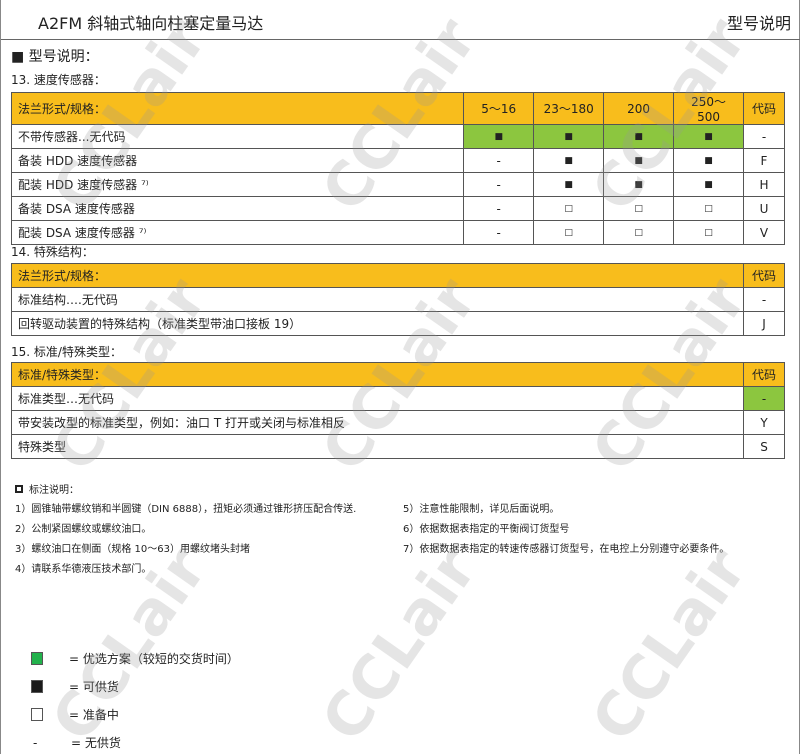 Image resolution: width=800 pixels, height=754 pixels. Describe the element at coordinates (37, 714) in the screenshot. I see `white-square-icon` at that location.